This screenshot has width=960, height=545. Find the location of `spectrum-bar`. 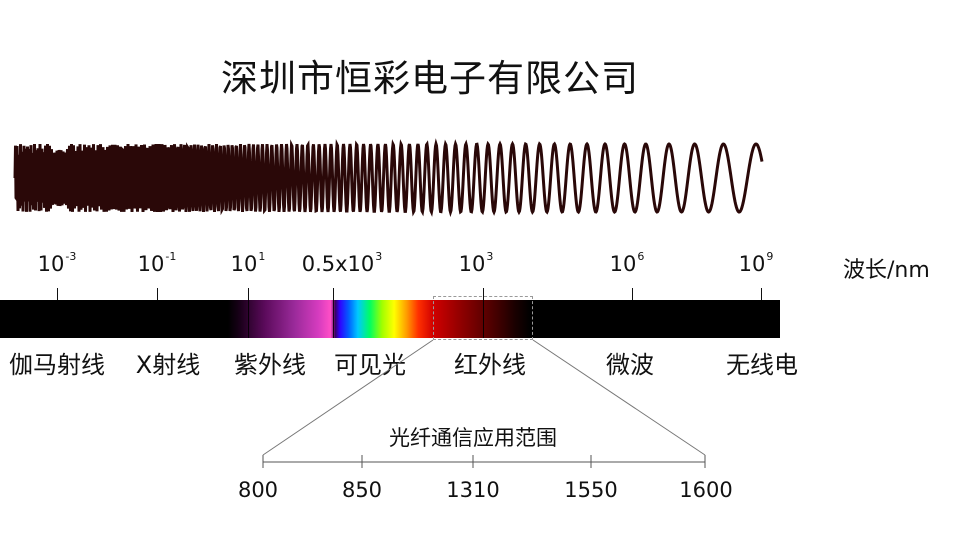

spectrum-bar is located at coordinates (390, 319).